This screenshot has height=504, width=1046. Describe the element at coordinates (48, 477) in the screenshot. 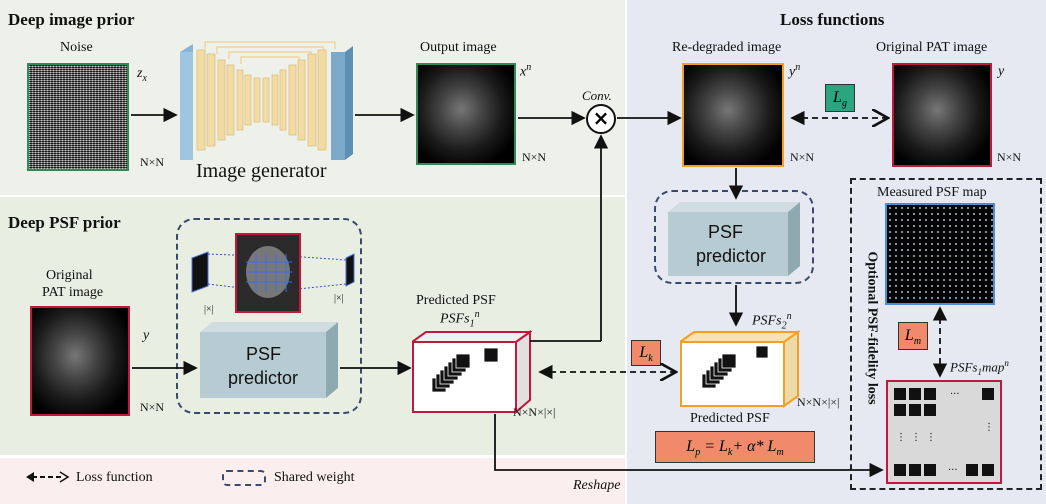

I see `loss-function-legend-arrow` at that location.